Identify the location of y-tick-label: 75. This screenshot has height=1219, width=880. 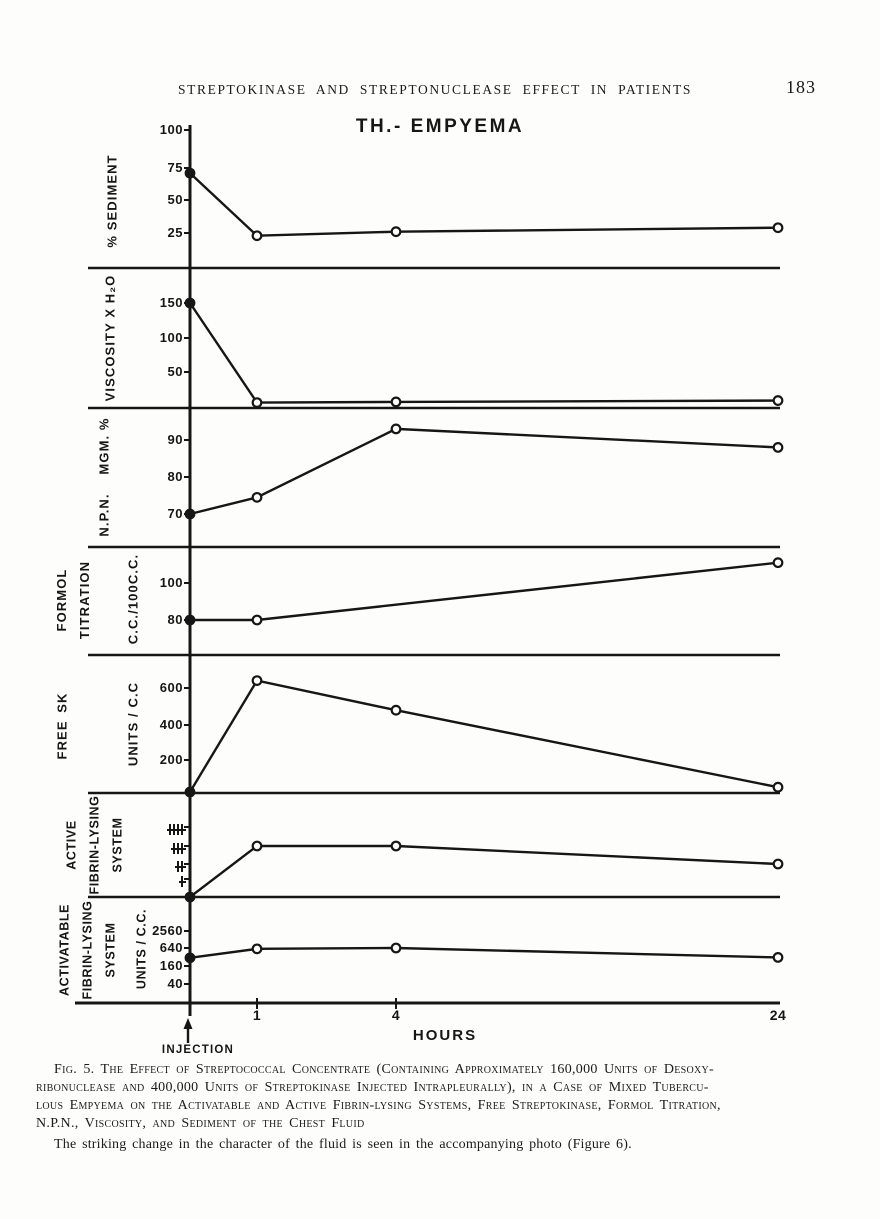
(175, 167).